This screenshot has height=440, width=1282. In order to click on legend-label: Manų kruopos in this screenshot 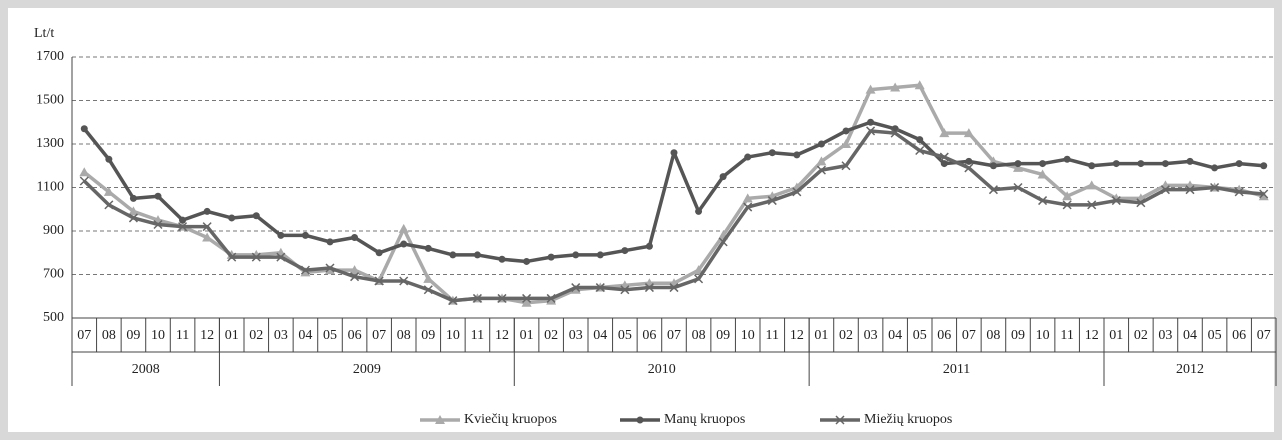, I will do `click(704, 419)`.